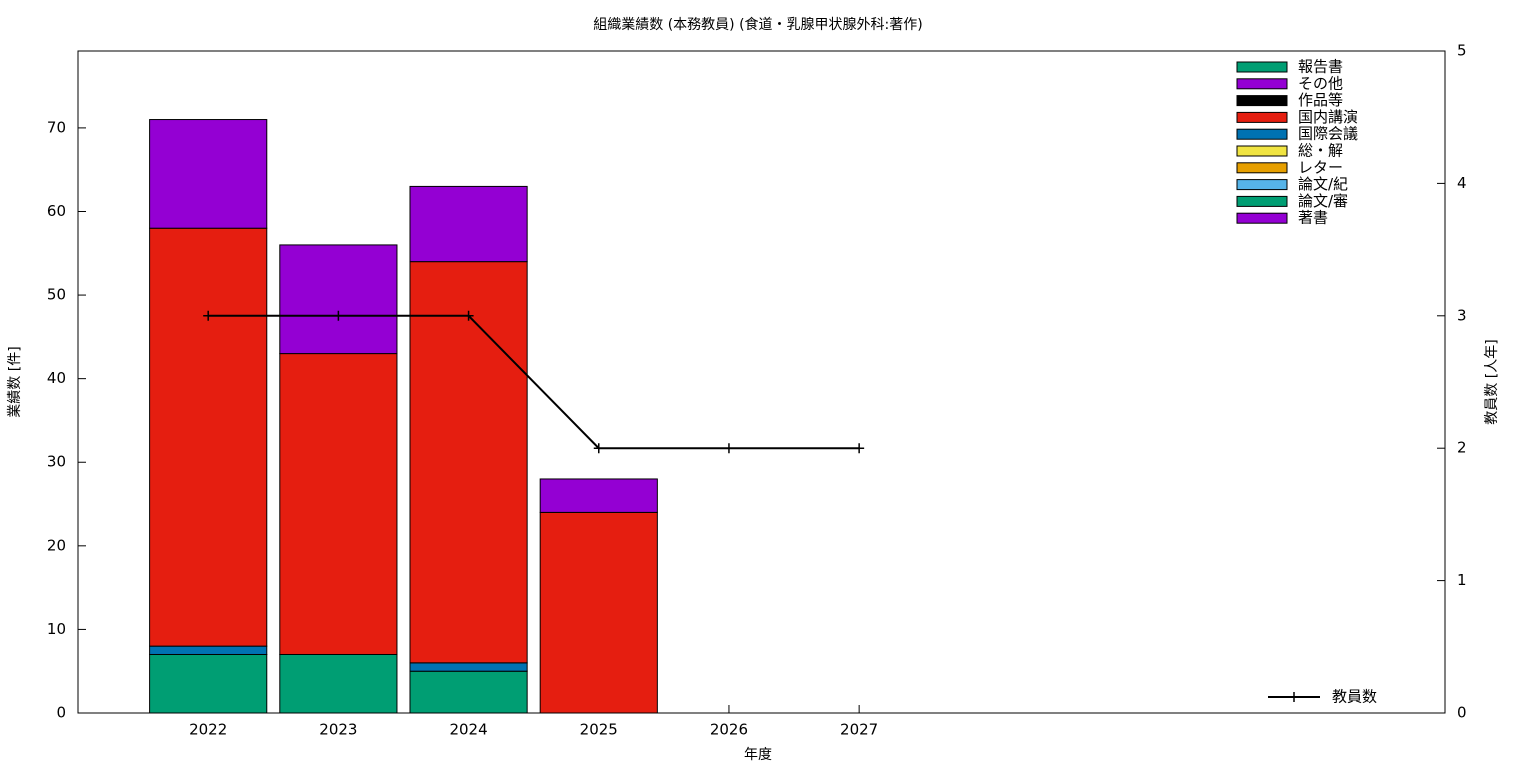 The image size is (1536, 768). What do you see at coordinates (859, 730) in the screenshot?
I see `x-tick-label: 2027` at bounding box center [859, 730].